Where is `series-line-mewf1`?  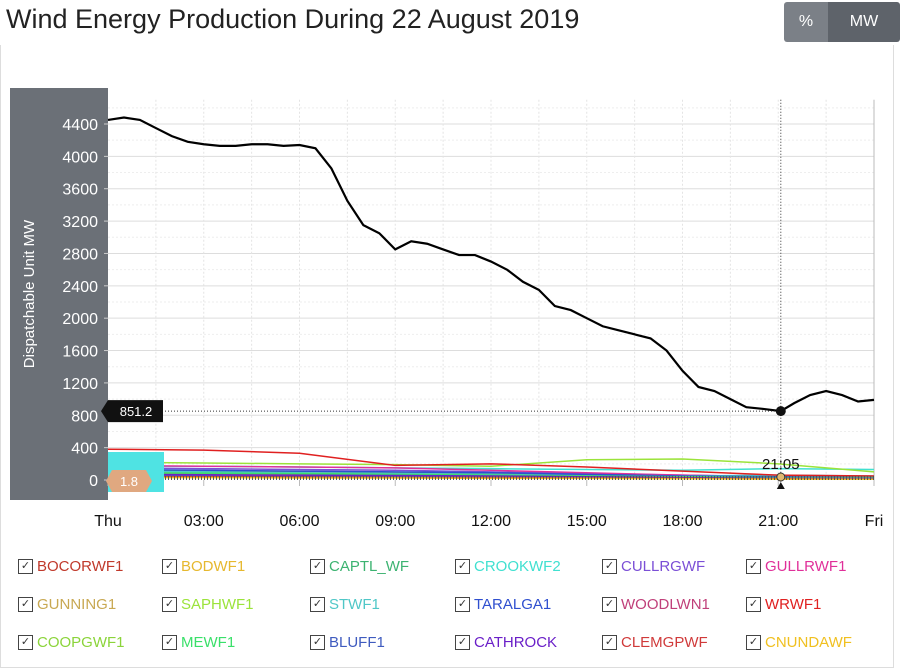
series-line-mewf1 is located at coordinates (490, 475).